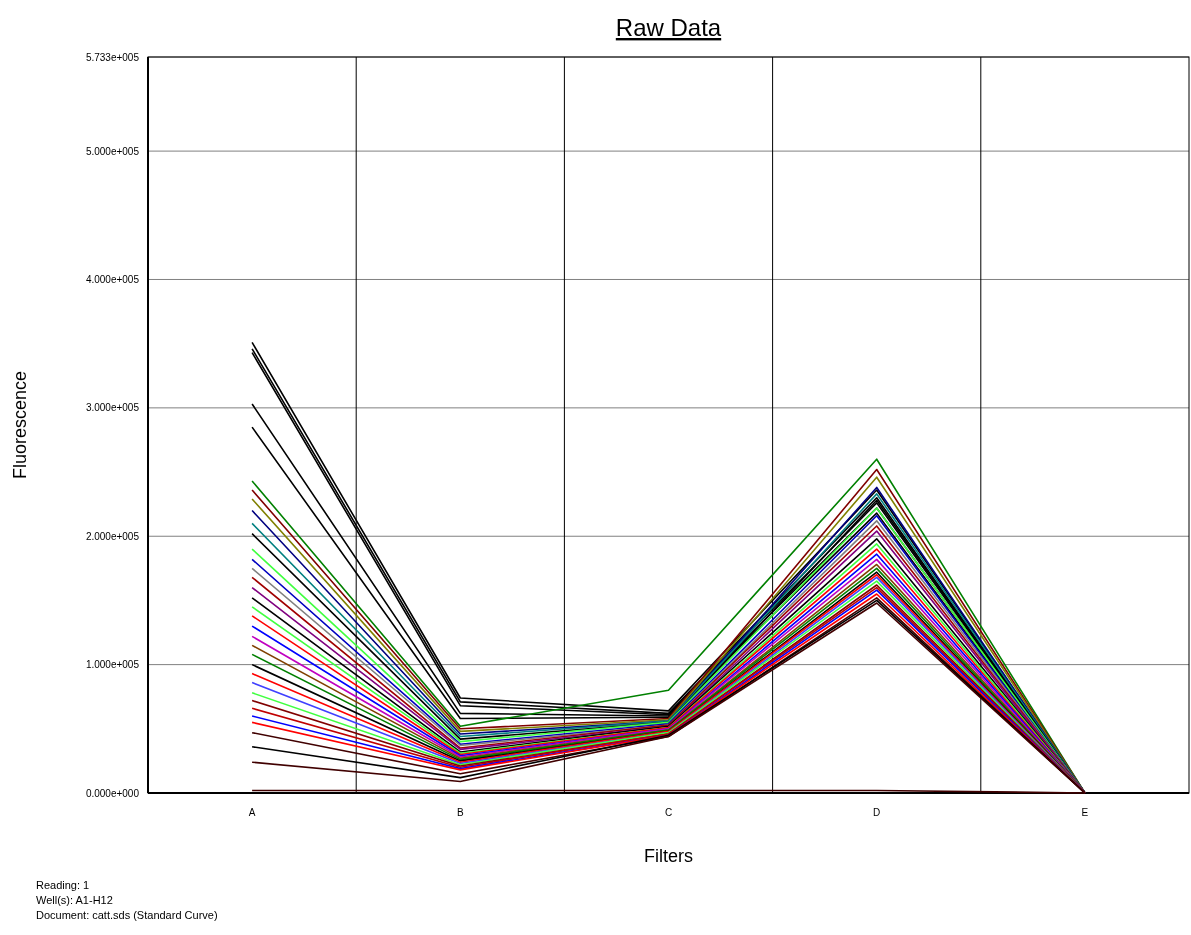 Image resolution: width=1191 pixels, height=935 pixels. What do you see at coordinates (112, 151) in the screenshot?
I see `y-tick-label: 5.000e+005` at bounding box center [112, 151].